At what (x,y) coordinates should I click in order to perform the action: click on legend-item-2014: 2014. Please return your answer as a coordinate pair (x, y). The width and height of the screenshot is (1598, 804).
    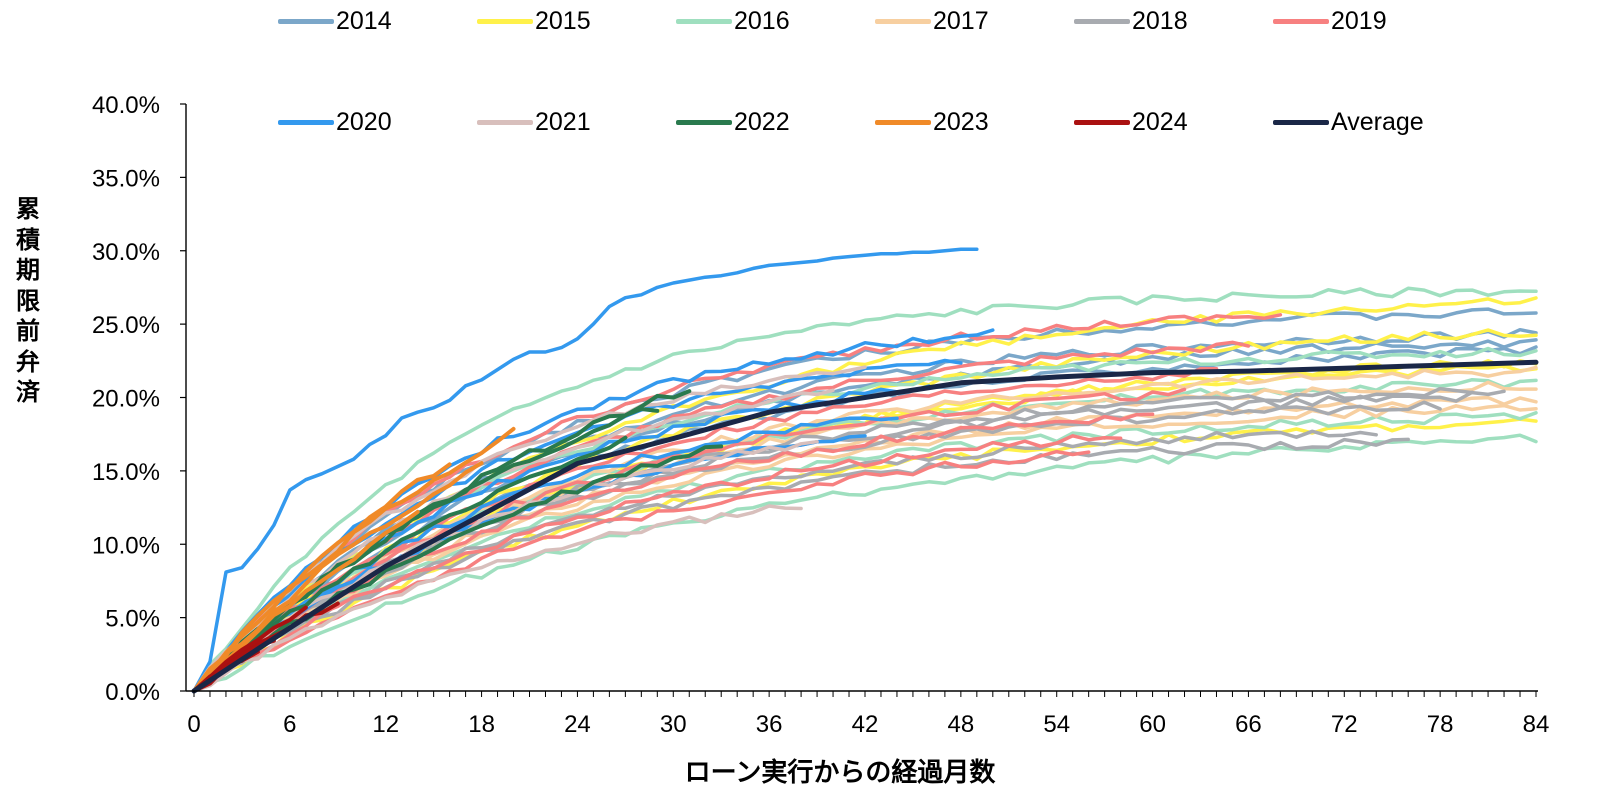
    Looking at the image, I should click on (335, 21).